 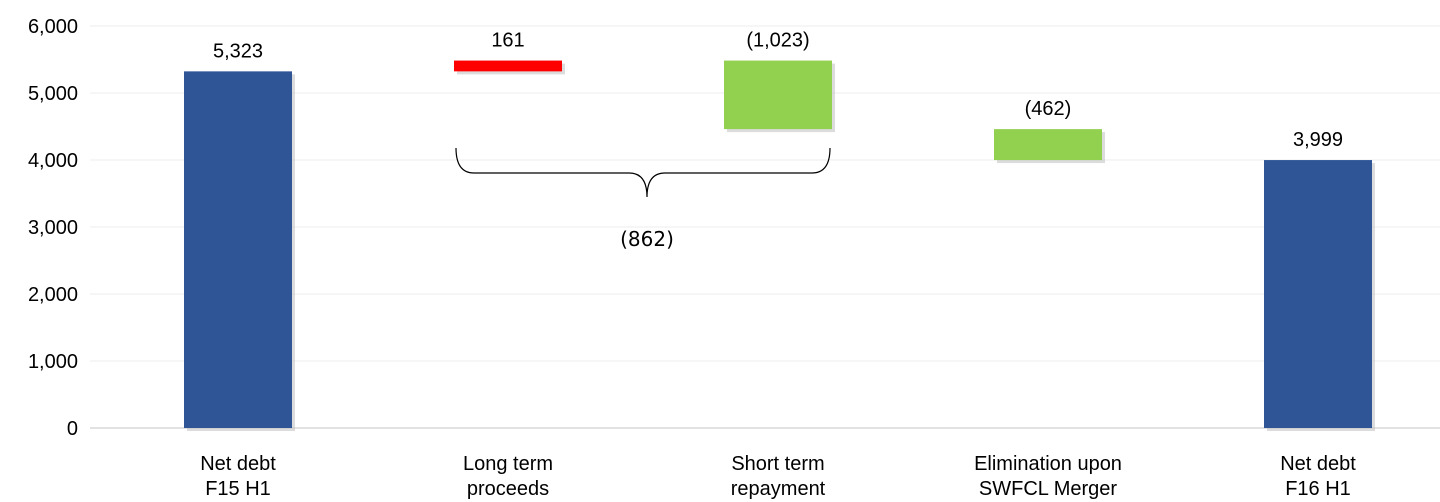 I want to click on brace-shape, so click(x=643, y=172).